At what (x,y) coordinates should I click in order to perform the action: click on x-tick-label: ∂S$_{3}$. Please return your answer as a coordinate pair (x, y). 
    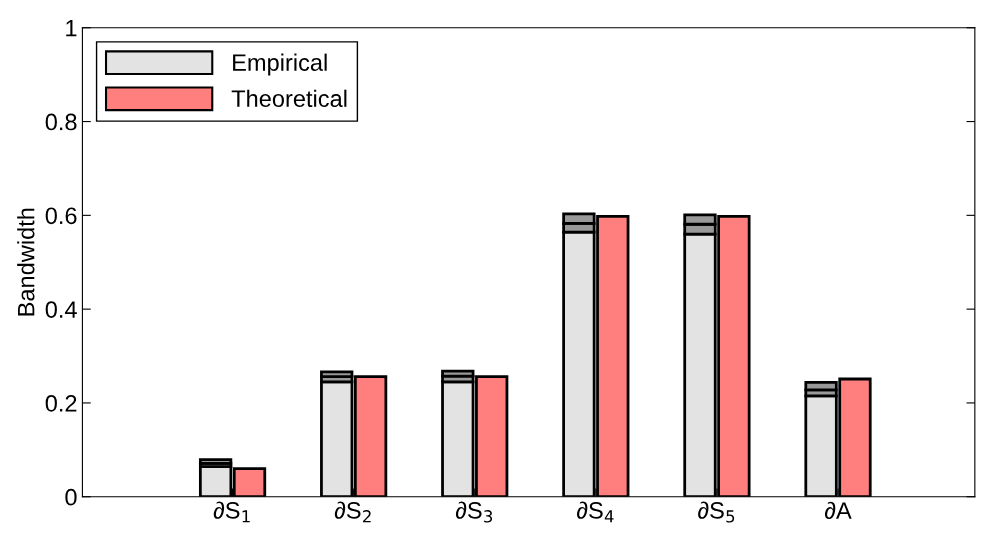
    Looking at the image, I should click on (474, 512).